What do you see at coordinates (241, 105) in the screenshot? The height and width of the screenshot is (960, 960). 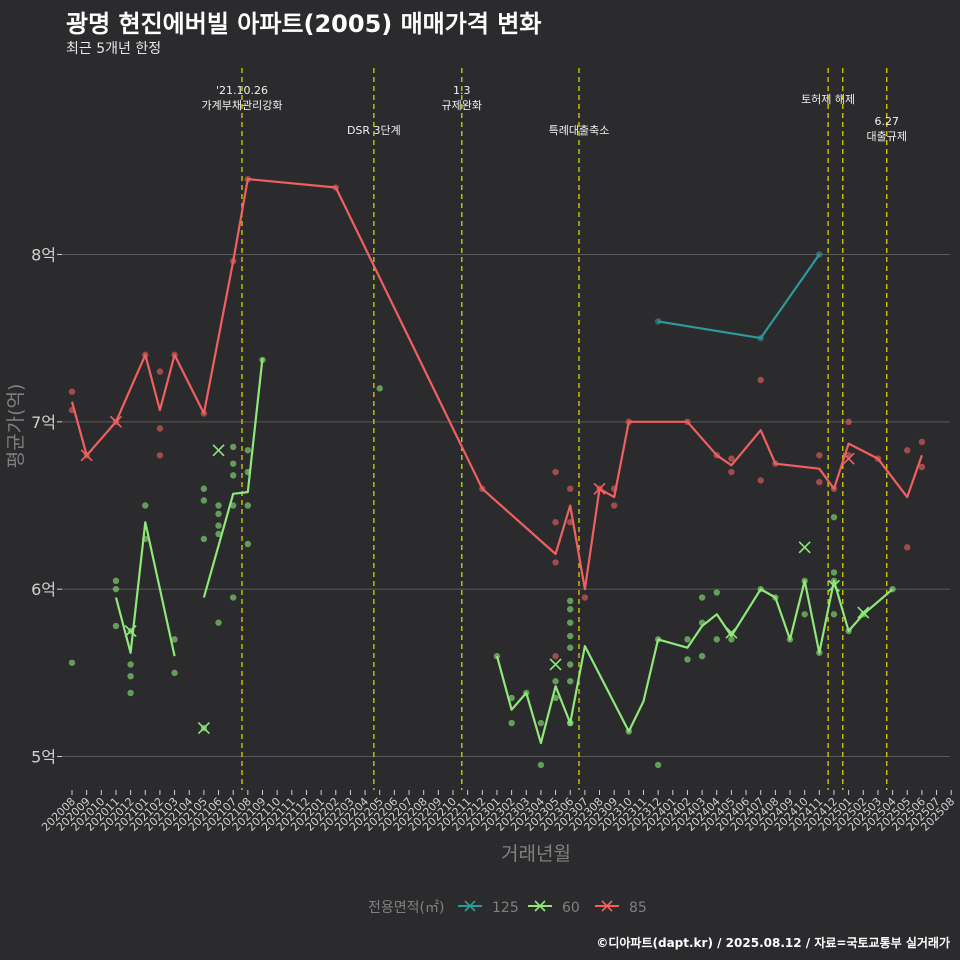 I see `event-label-line: 가계부채관리강화` at bounding box center [241, 105].